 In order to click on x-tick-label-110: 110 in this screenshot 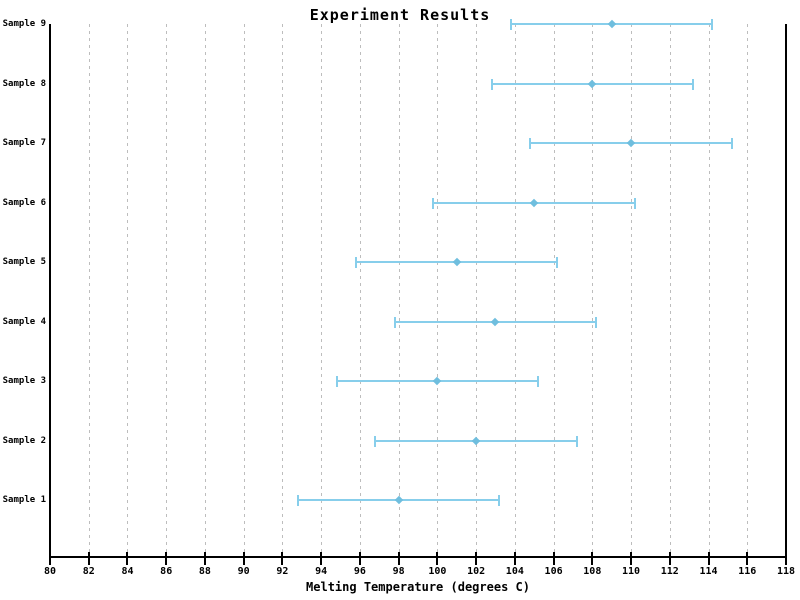, I will do `click(631, 571)`.